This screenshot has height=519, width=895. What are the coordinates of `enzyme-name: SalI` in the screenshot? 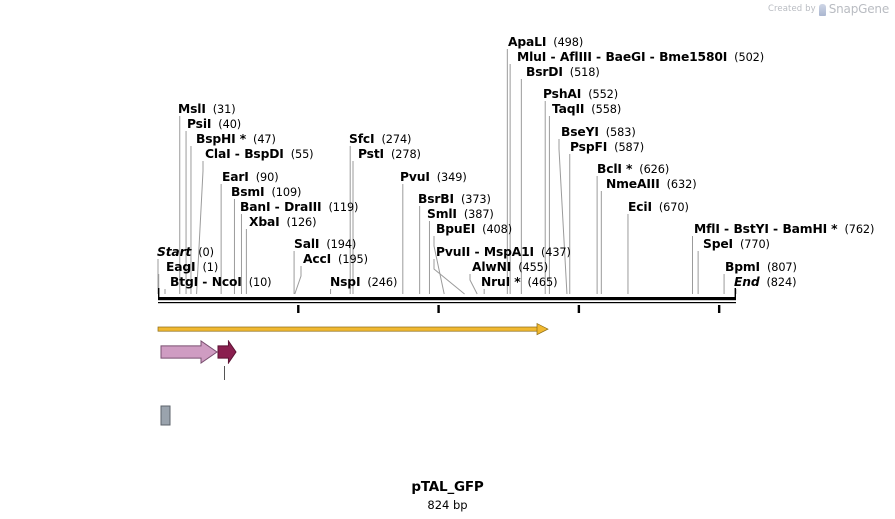 It's located at (307, 244).